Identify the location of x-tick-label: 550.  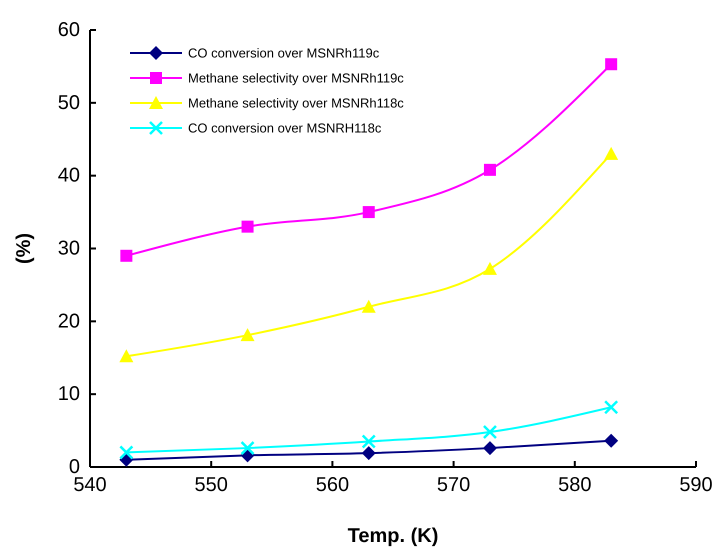
(211, 485).